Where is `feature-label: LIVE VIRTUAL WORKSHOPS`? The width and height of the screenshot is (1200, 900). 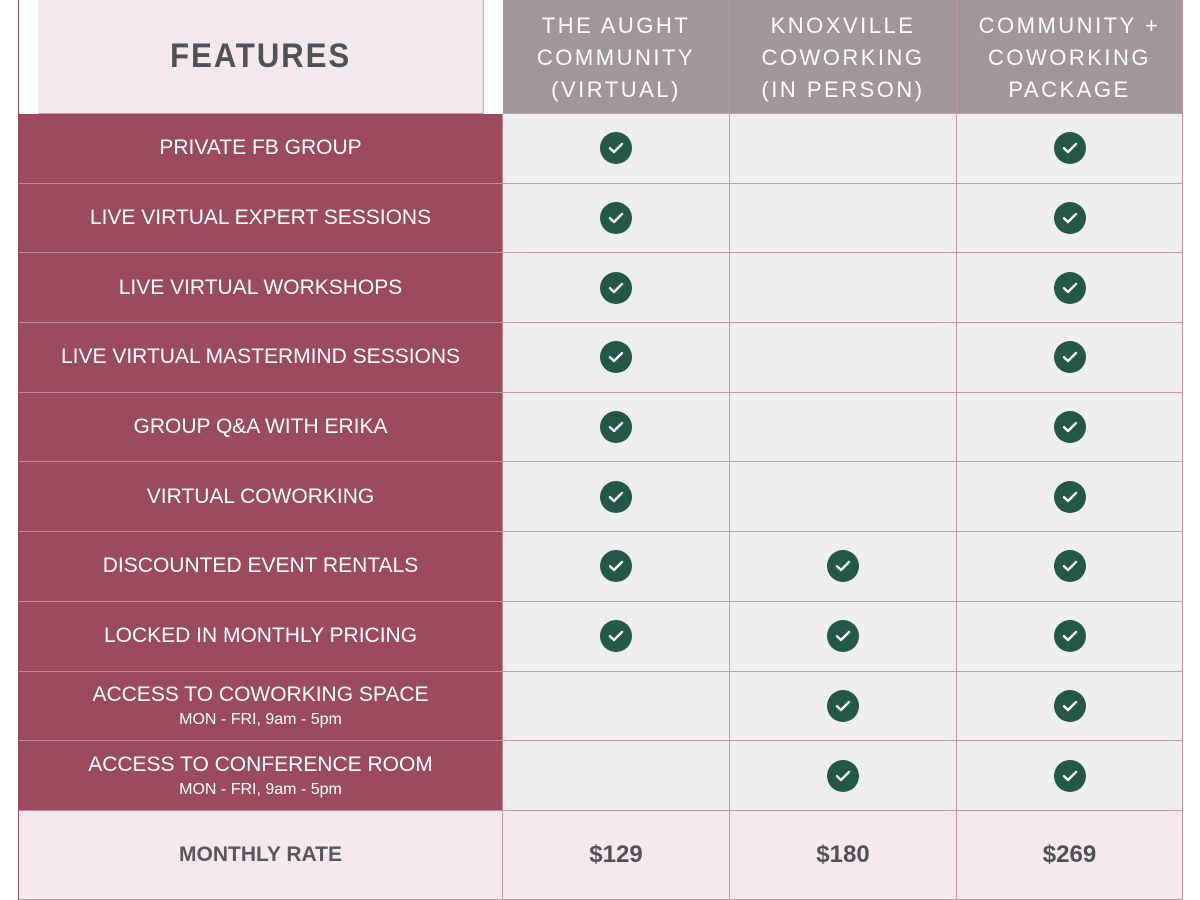
feature-label: LIVE VIRTUAL WORKSHOPS is located at coordinates (260, 287).